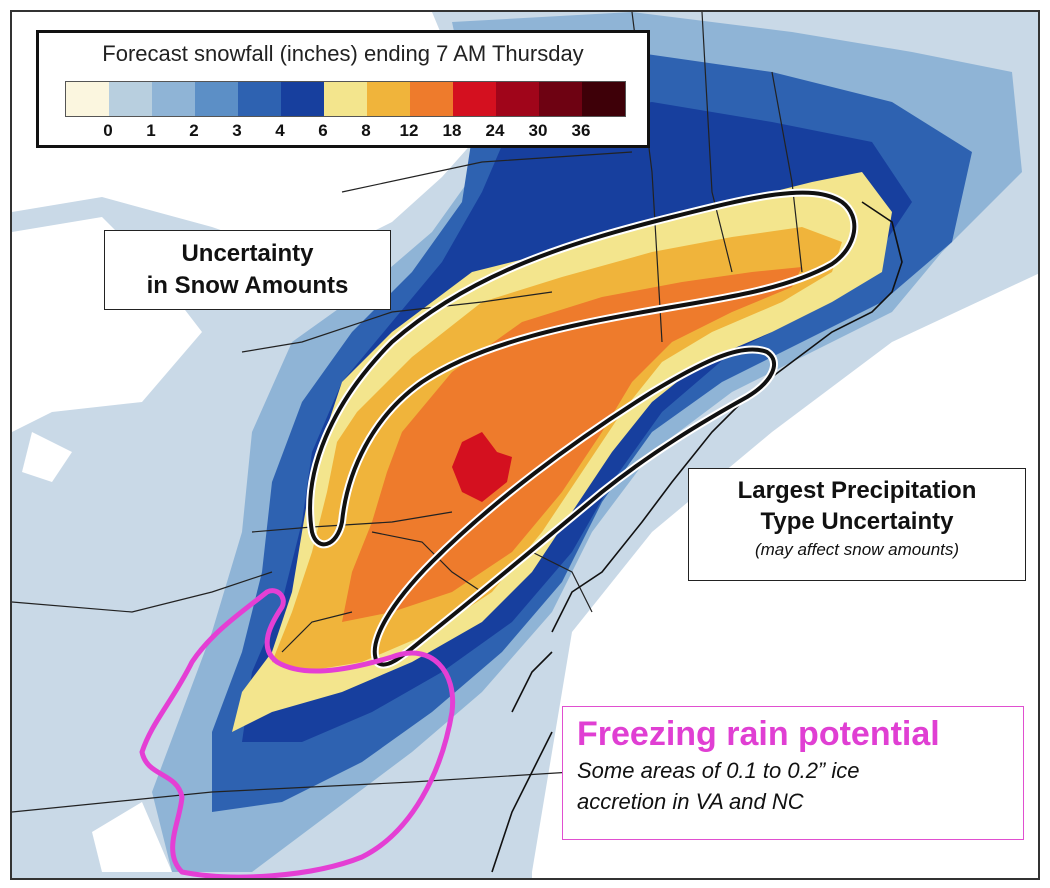  I want to click on legend-tick: 36, so click(581, 130).